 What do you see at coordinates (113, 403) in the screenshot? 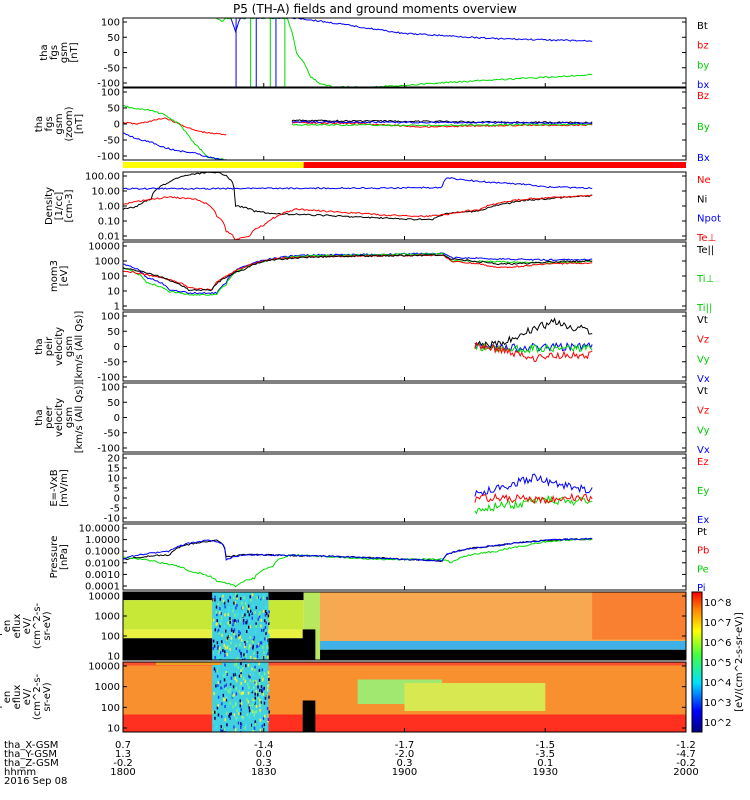
I see `y-tick-label: 50` at bounding box center [113, 403].